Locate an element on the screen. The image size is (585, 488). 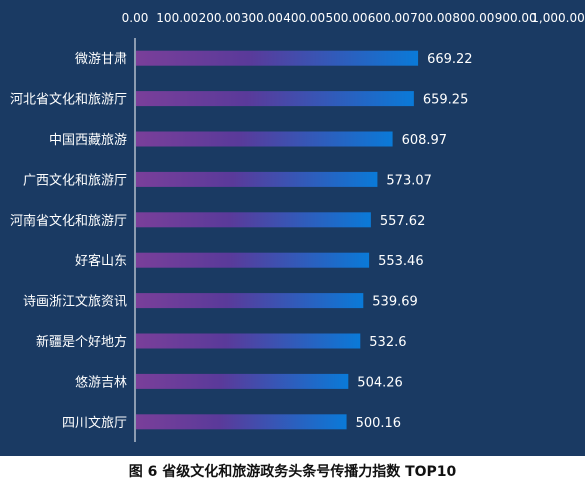
category-label: 好客山东 is located at coordinates (101, 261).